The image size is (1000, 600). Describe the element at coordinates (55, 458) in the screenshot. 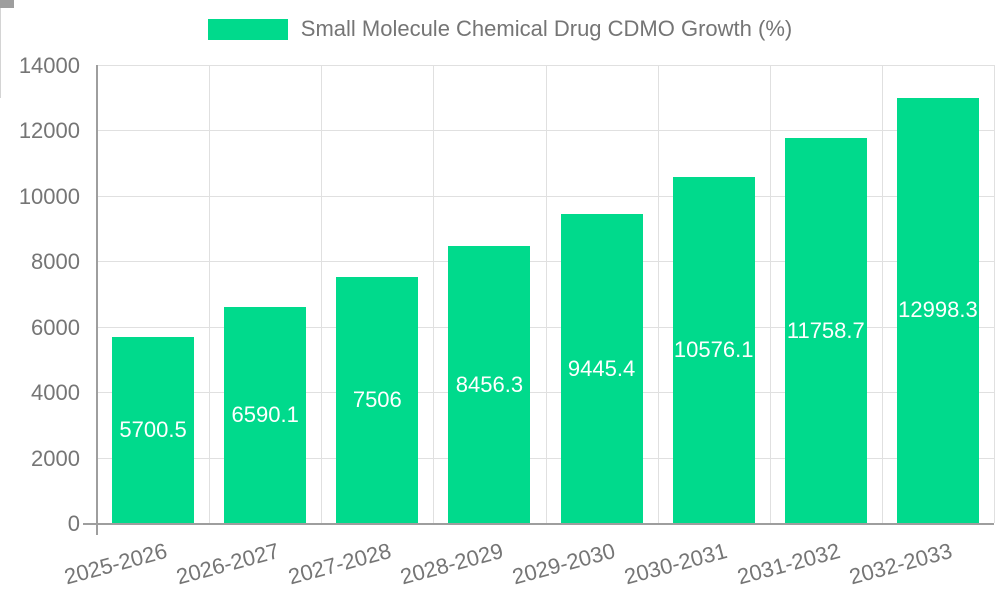

I see `y-axis-label: 2000` at that location.